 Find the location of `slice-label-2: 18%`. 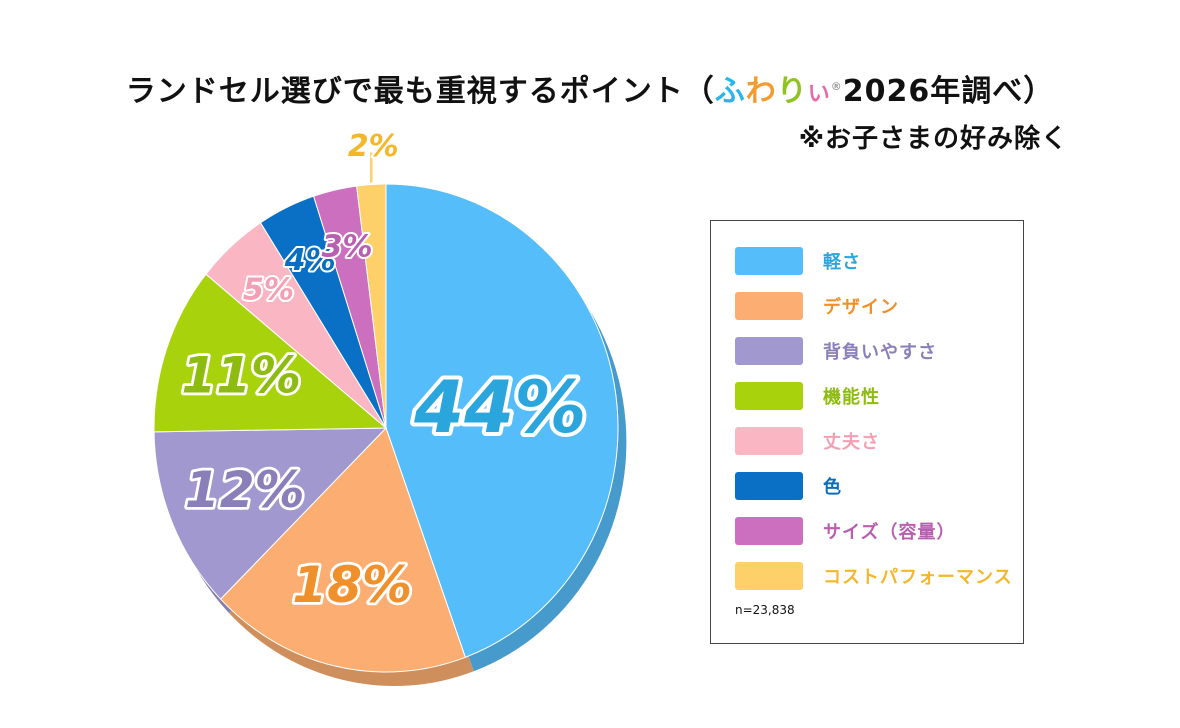

slice-label-2: 18% is located at coordinates (352, 585).